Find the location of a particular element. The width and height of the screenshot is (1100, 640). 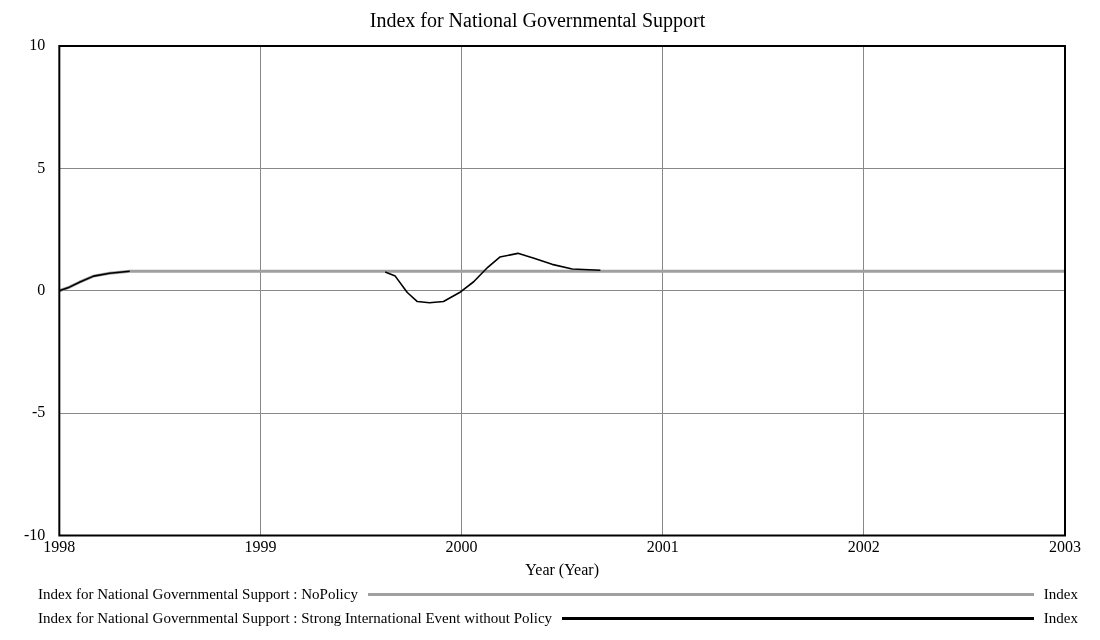

y-tick-label: 10 is located at coordinates (37, 45).